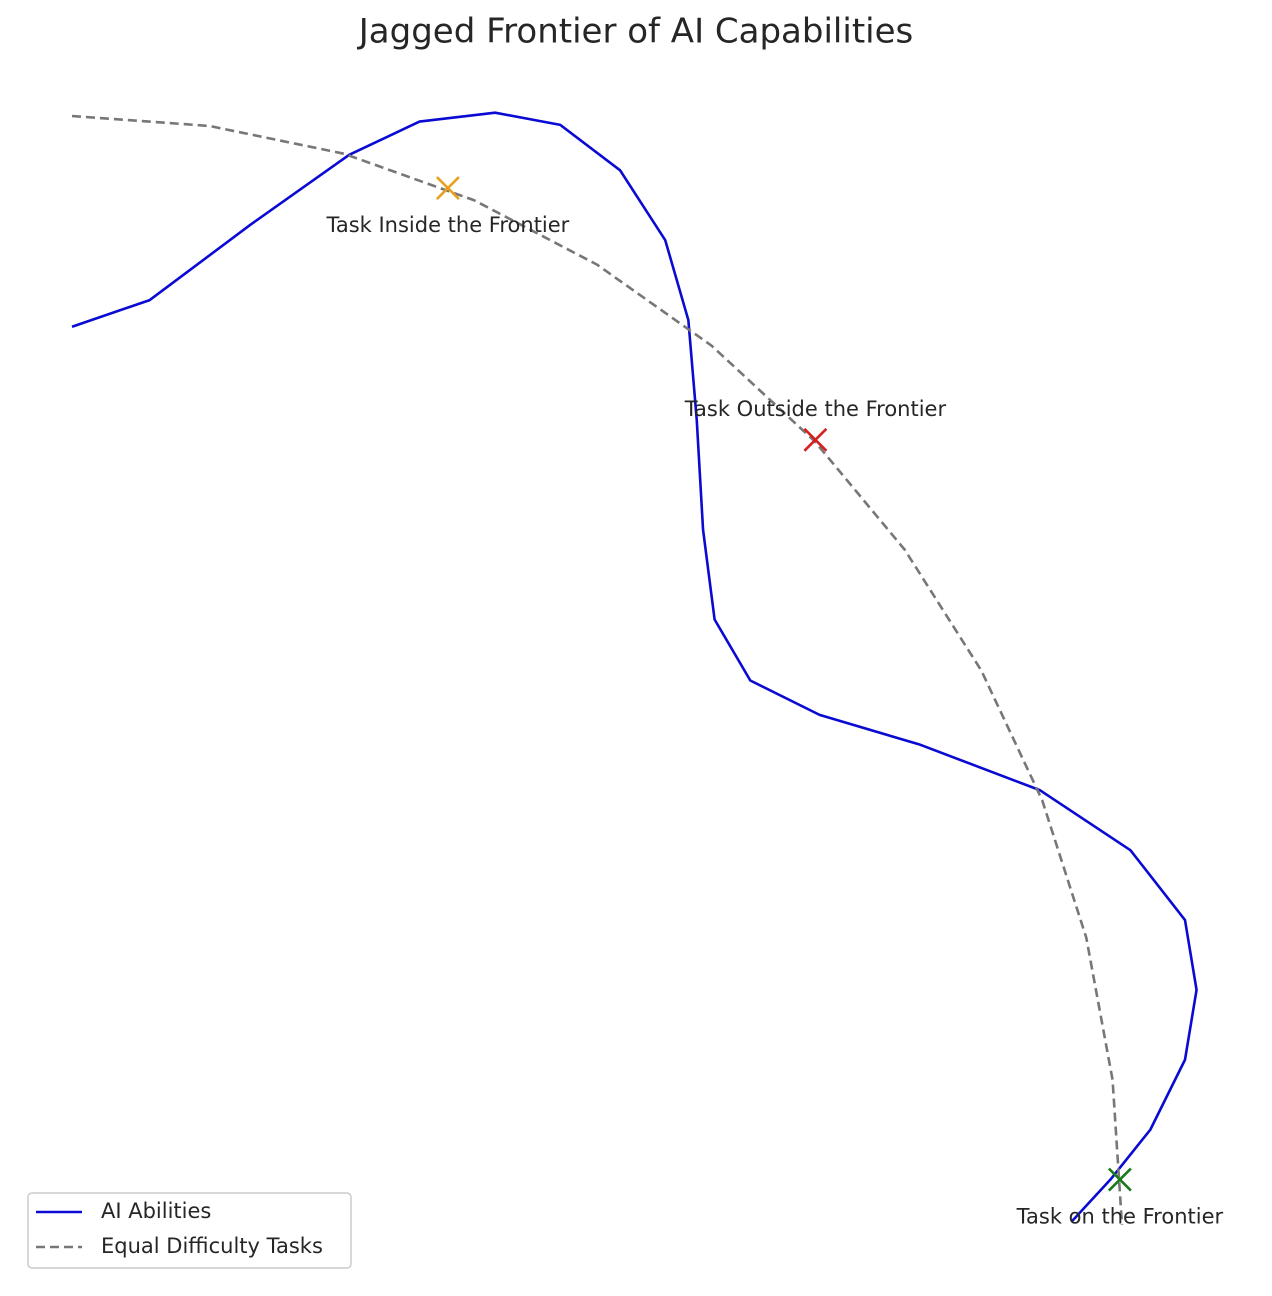 This screenshot has width=1272, height=1296. I want to click on point-label: Task Outside the Frontier, so click(815, 409).